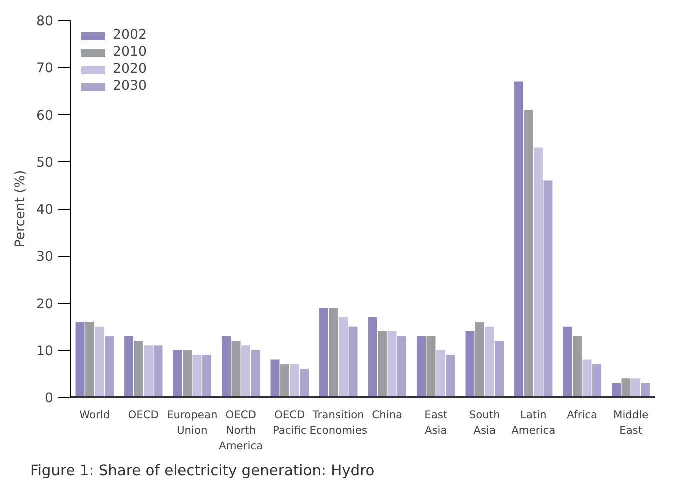 Image resolution: width=675 pixels, height=484 pixels. I want to click on x-tick-label: Africa, so click(582, 415).